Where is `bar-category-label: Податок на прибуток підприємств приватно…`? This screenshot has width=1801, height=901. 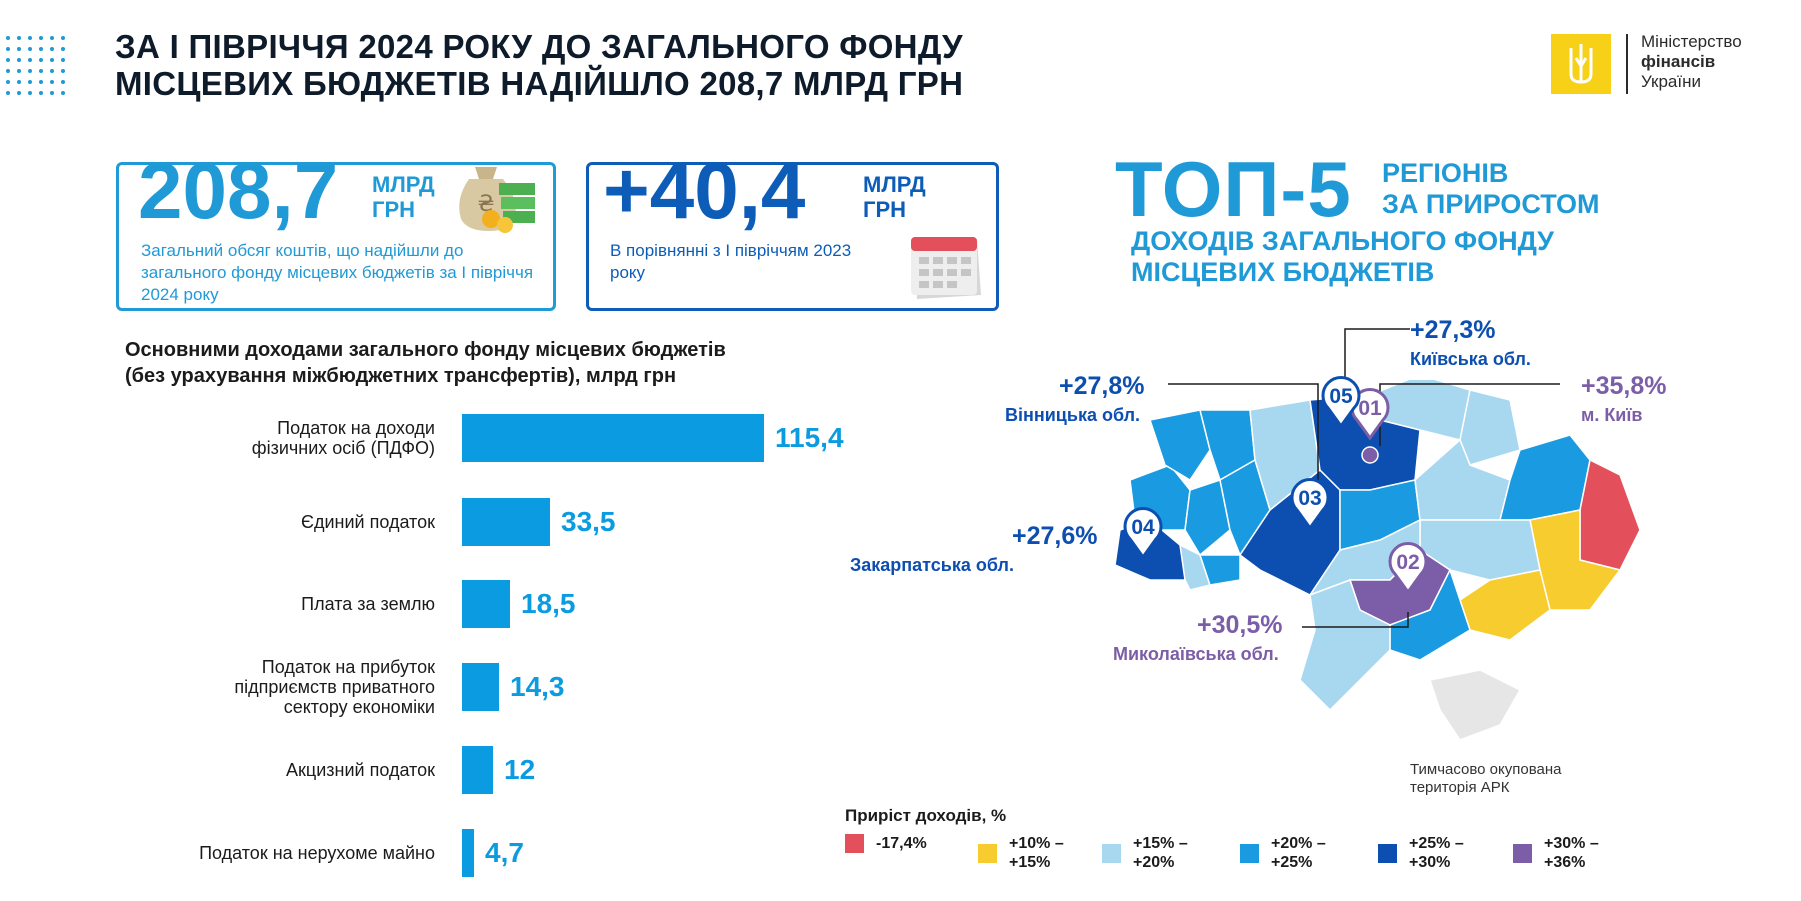 bar-category-label: Податок на прибуток підприємств приватно… is located at coordinates (334, 687).